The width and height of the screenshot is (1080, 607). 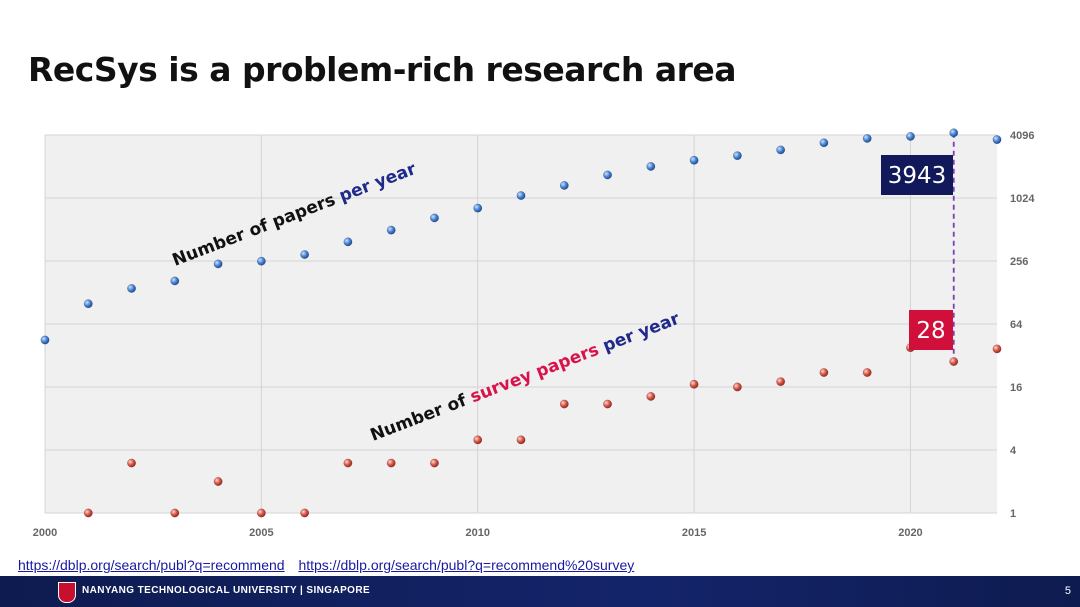 I want to click on x-tick-label: 2005, so click(x=261, y=533).